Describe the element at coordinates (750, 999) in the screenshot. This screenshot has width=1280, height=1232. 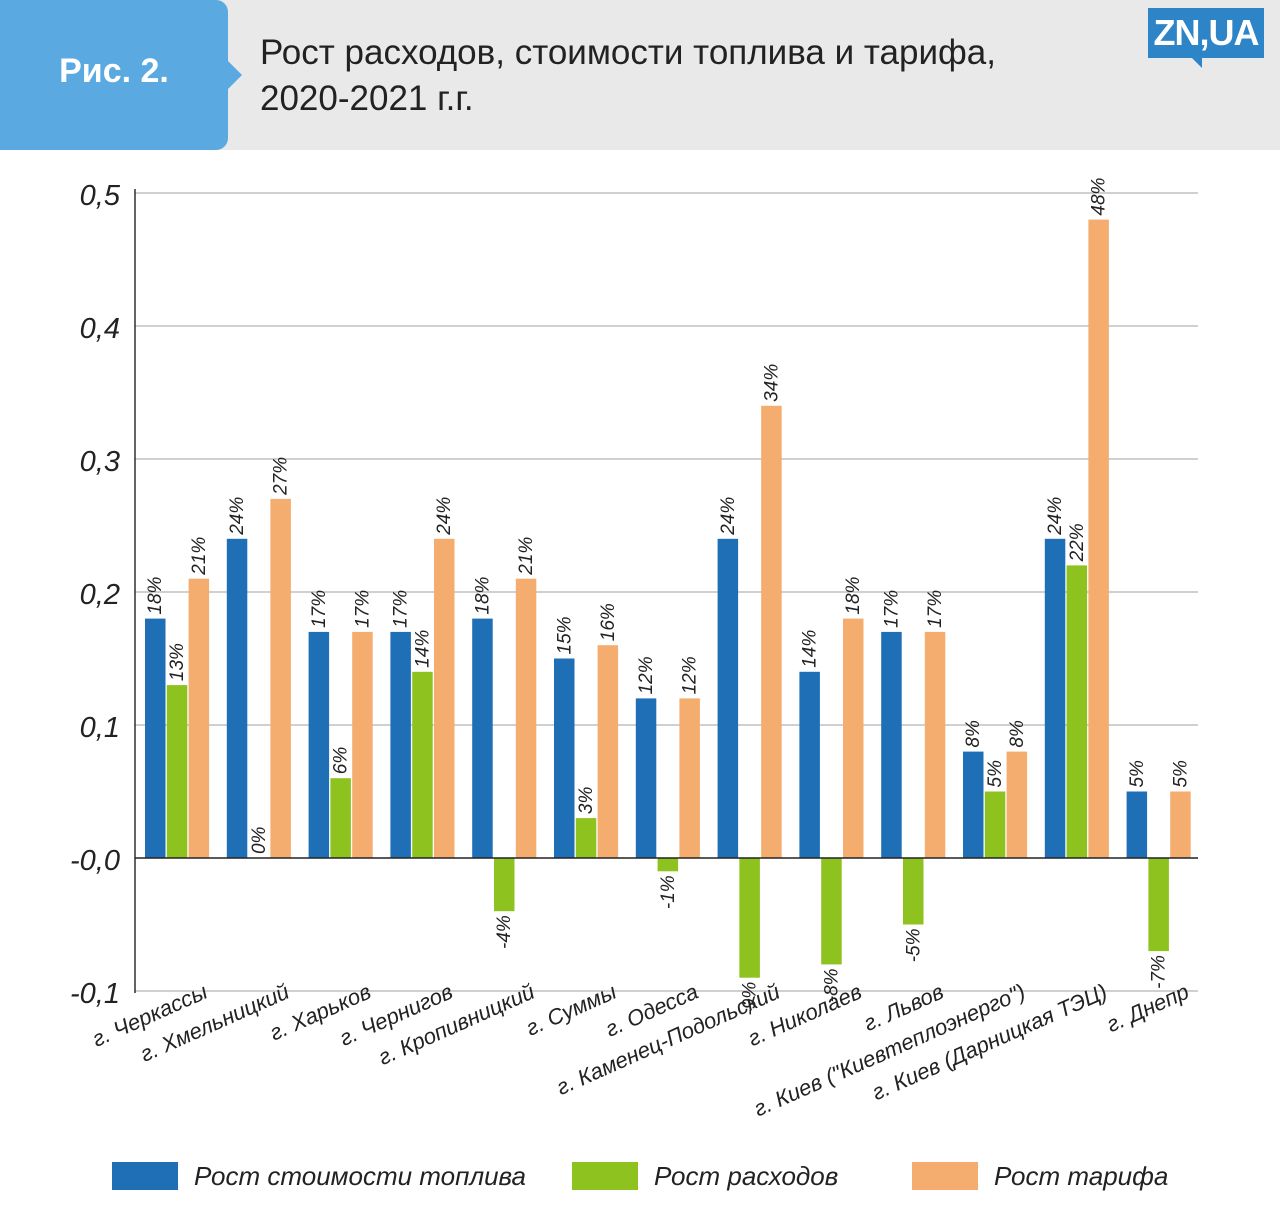
I see `data-label: -9%` at that location.